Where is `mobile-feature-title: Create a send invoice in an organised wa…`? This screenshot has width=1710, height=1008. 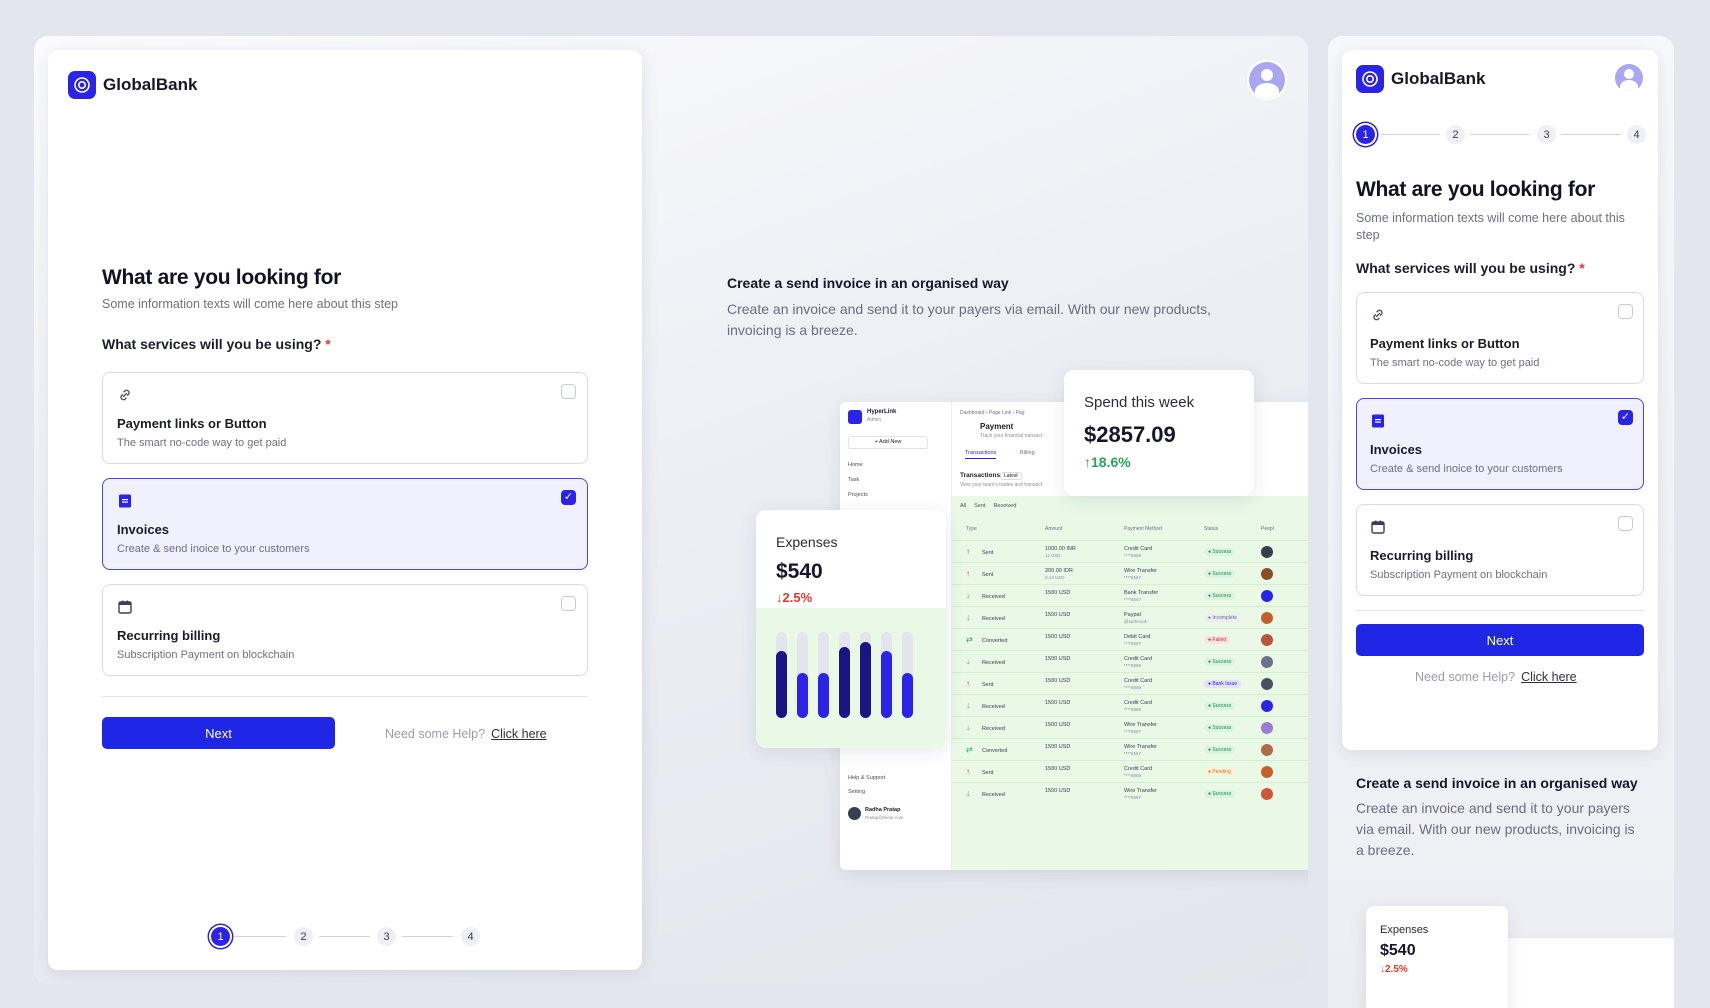 mobile-feature-title: Create a send invoice in an organised wa… is located at coordinates (1497, 783).